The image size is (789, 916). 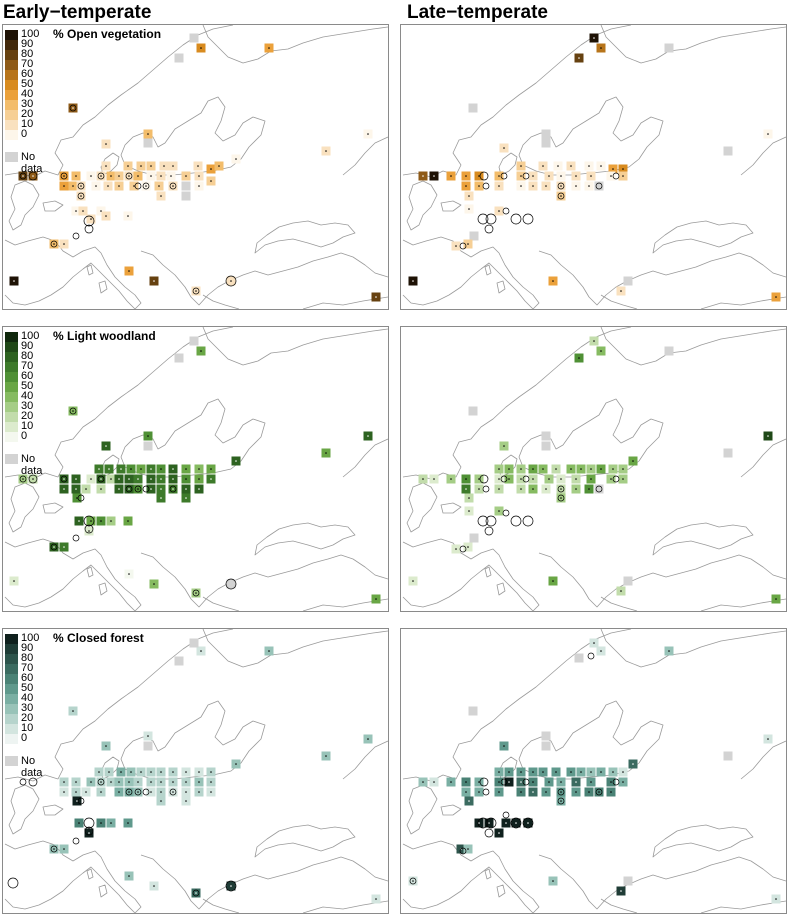 What do you see at coordinates (27, 44) in the screenshot?
I see `legend-tick-label: 90` at bounding box center [27, 44].